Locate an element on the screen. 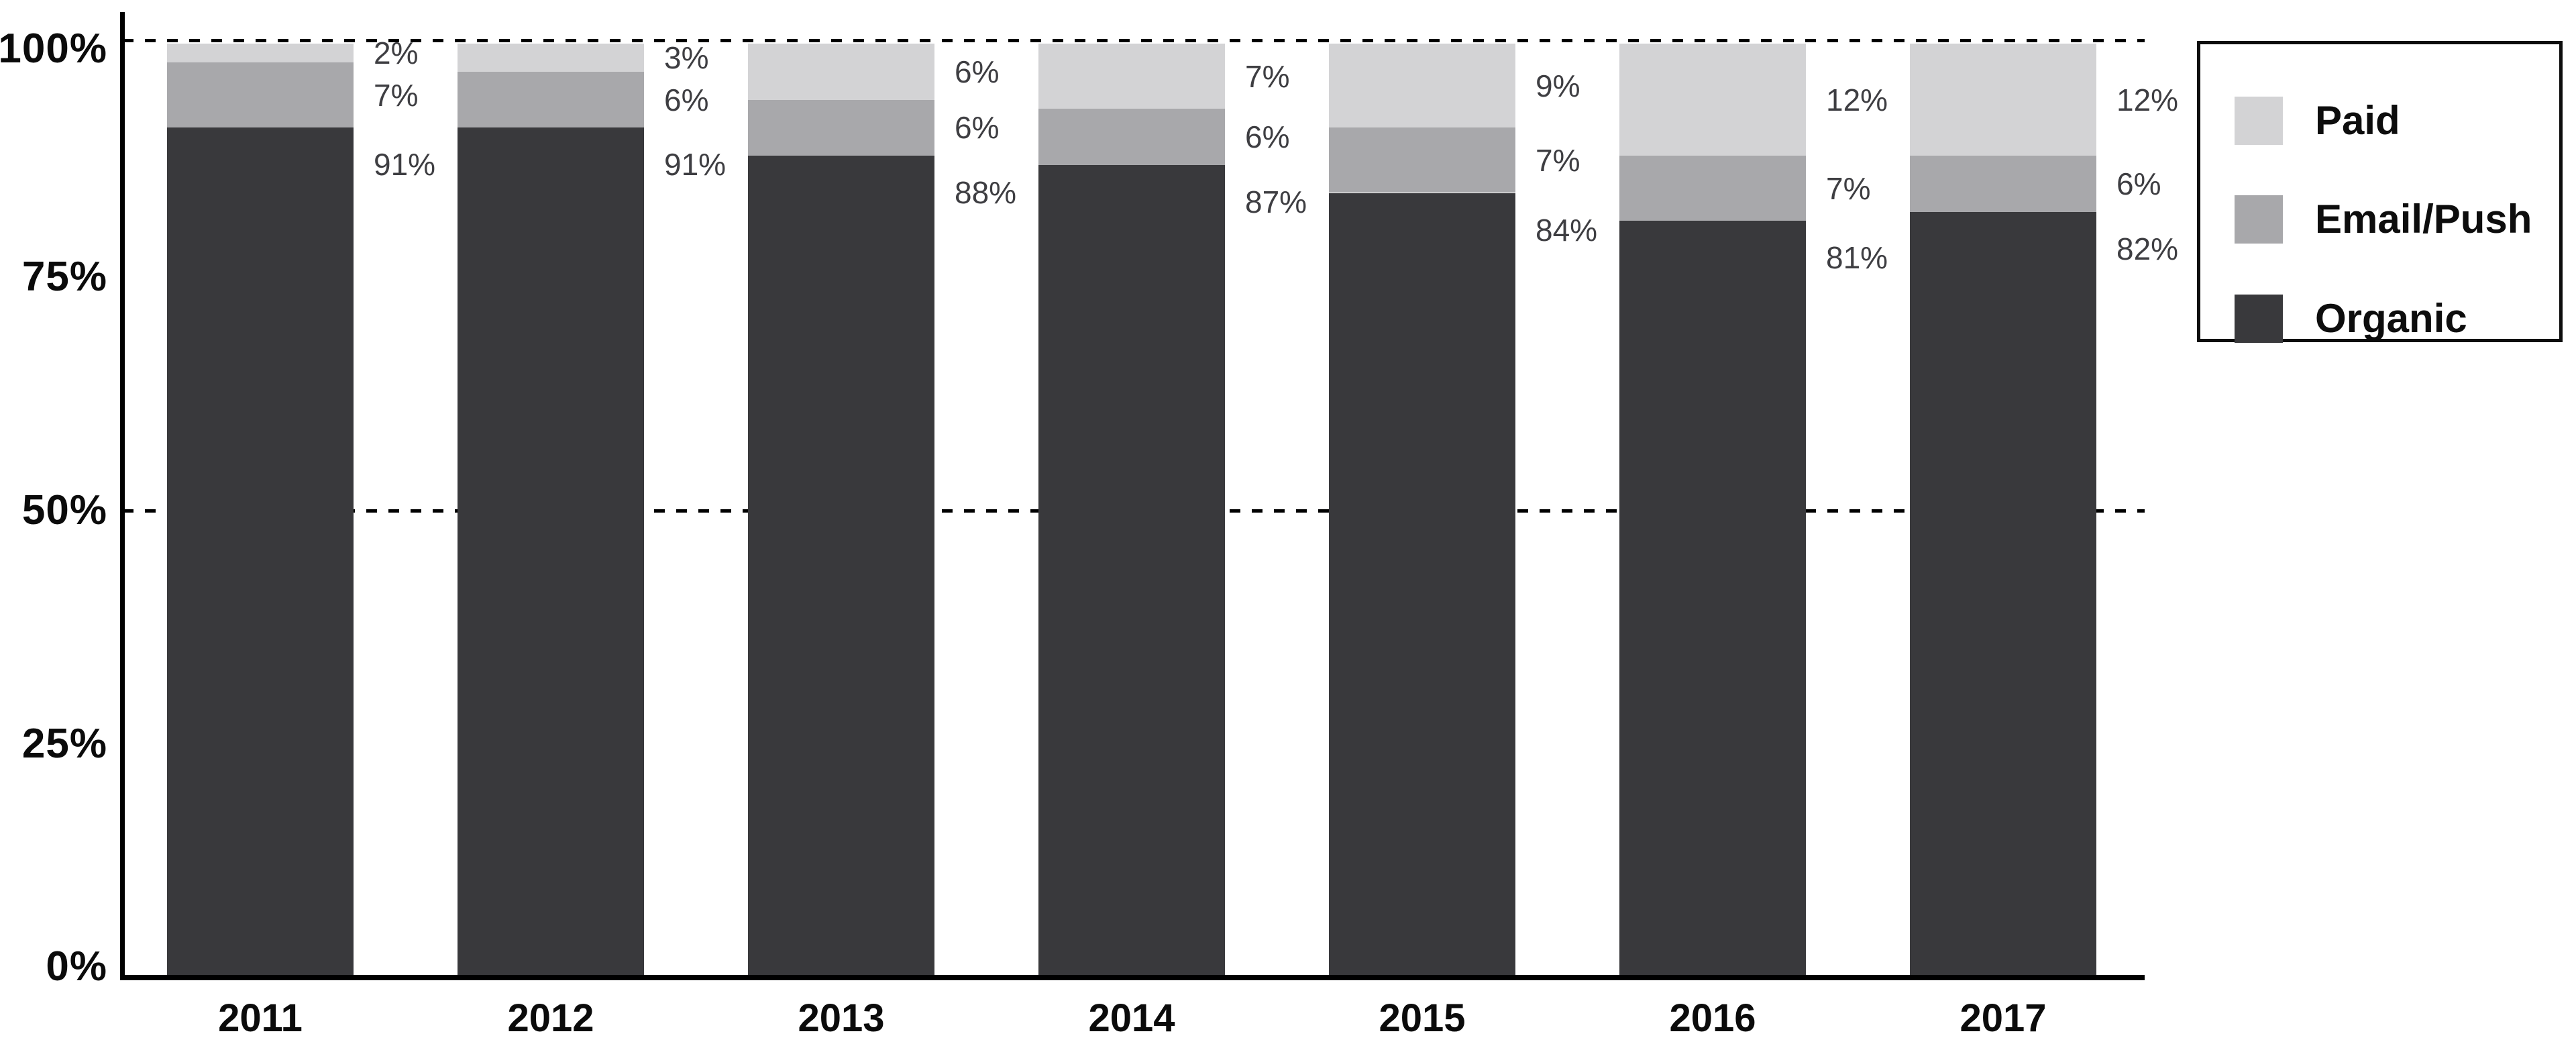  bar-value-label-organic: 82% is located at coordinates (2147, 248).